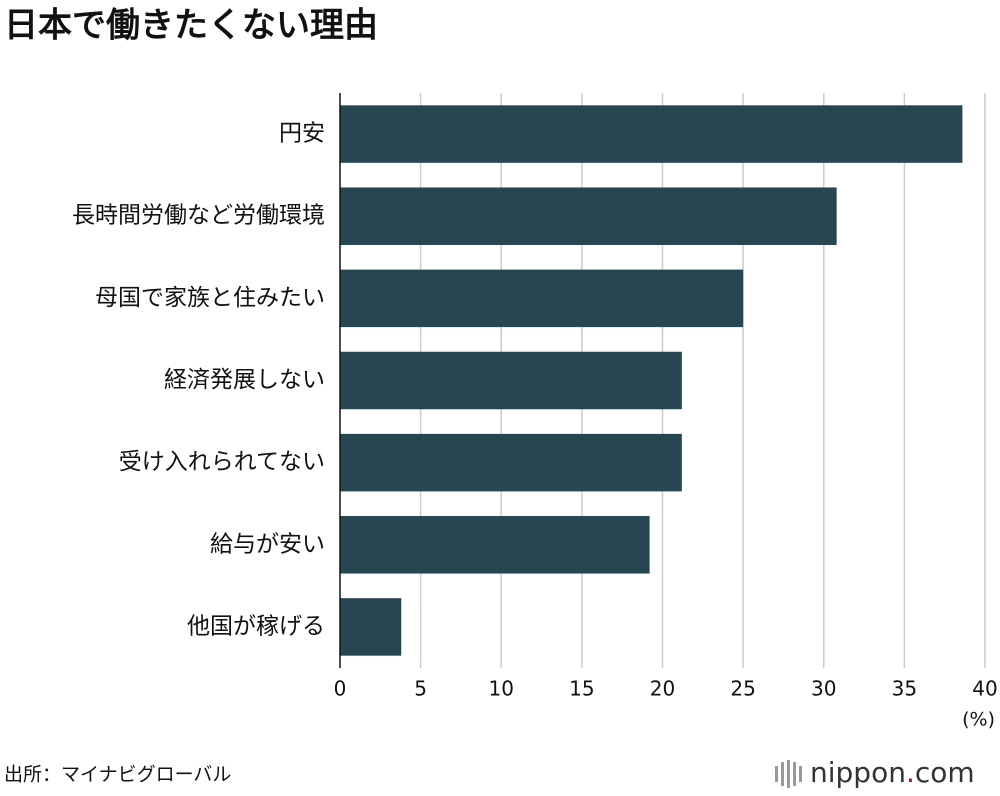  Describe the element at coordinates (742, 689) in the screenshot. I see `x-tick-label: 25` at that location.